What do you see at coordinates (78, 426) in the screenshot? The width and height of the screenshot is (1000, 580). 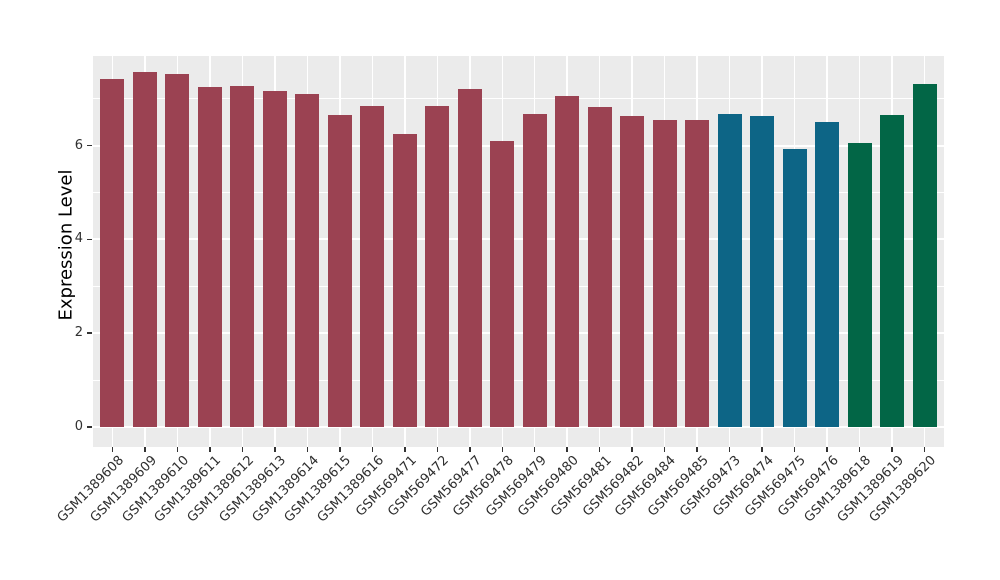 I see `y-tick-label: 0` at bounding box center [78, 426].